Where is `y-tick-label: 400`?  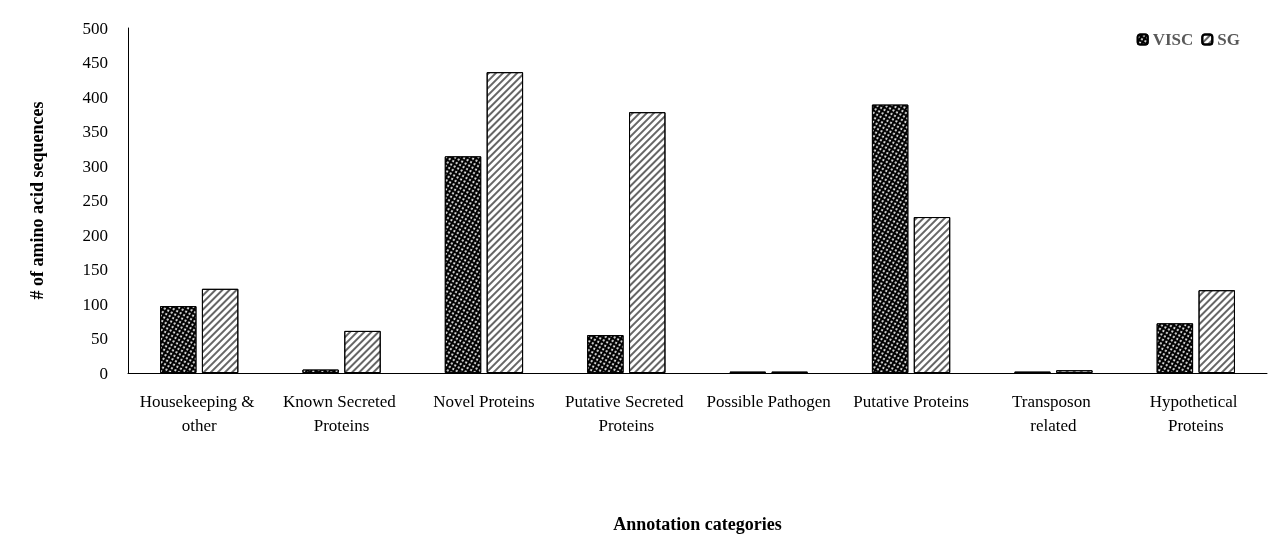 y-tick-label: 400 is located at coordinates (95, 97).